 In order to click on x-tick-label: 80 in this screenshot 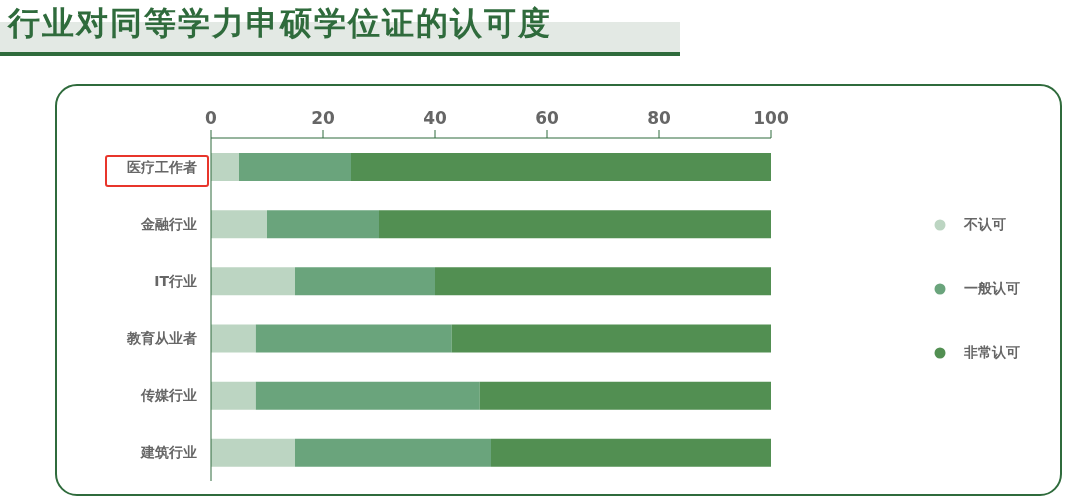, I will do `click(659, 118)`.